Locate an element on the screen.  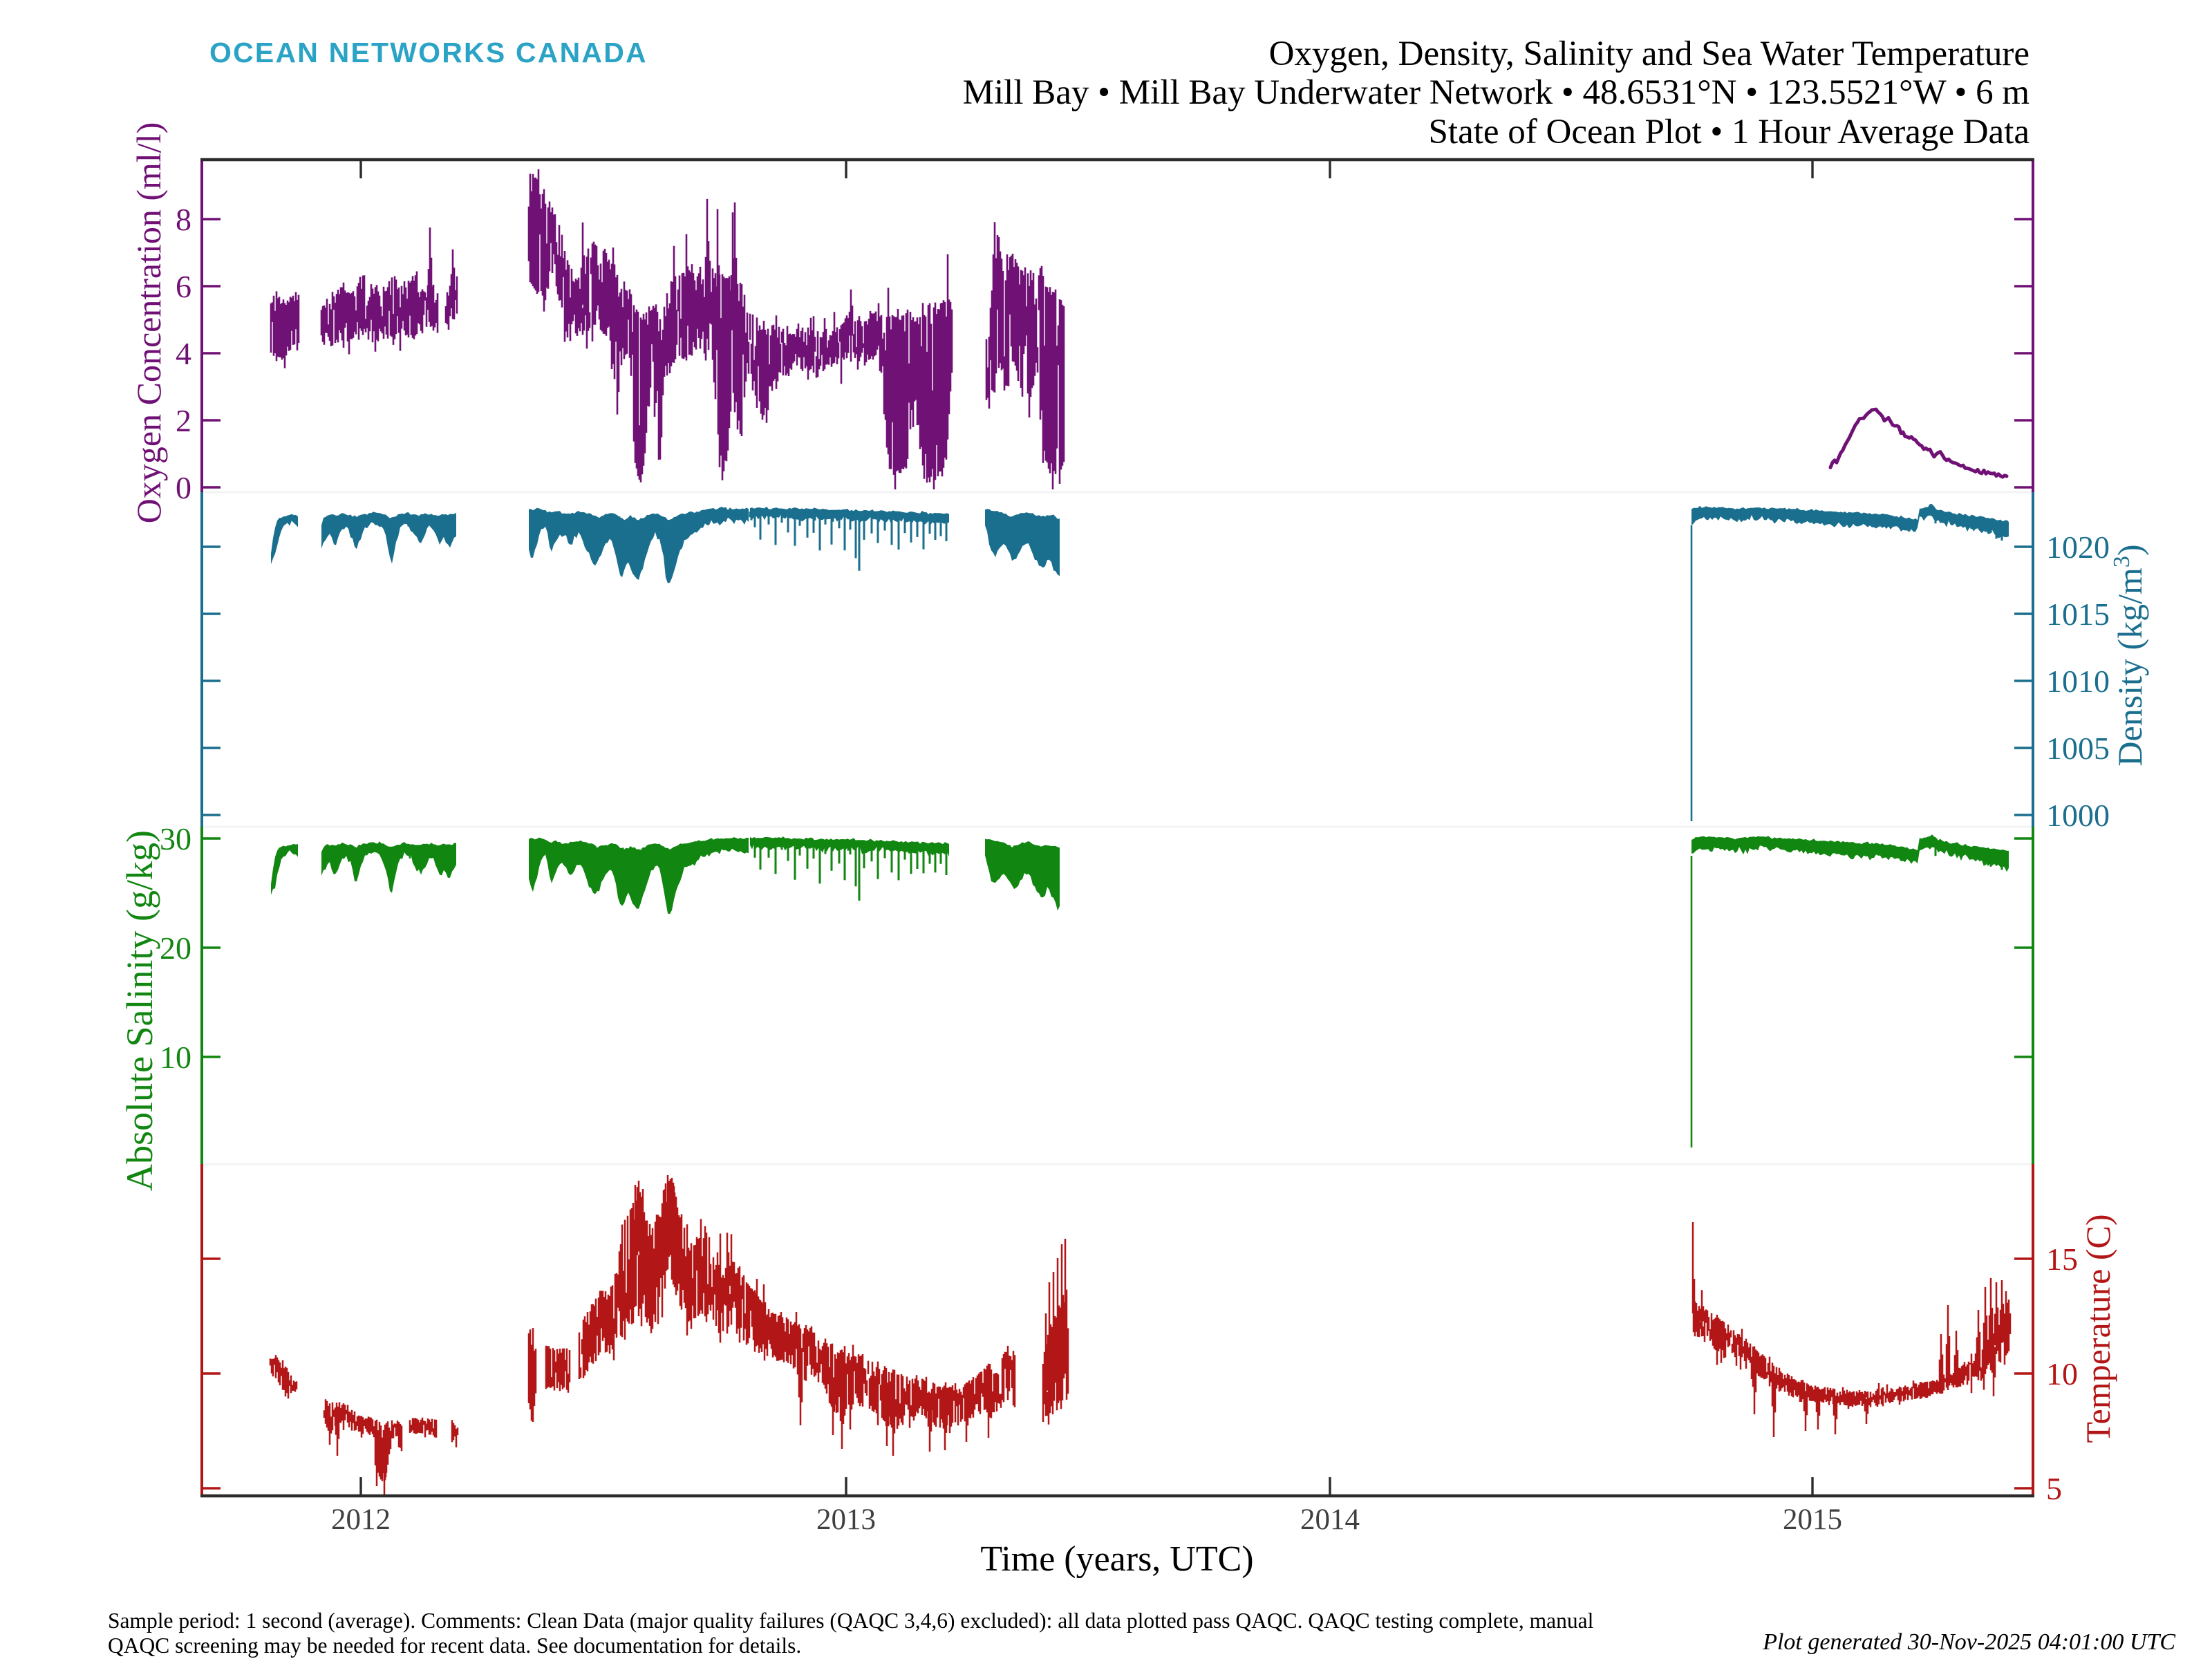
svg-text: Absolute Salinity (g/kg) is located at coordinates (139, 1011).